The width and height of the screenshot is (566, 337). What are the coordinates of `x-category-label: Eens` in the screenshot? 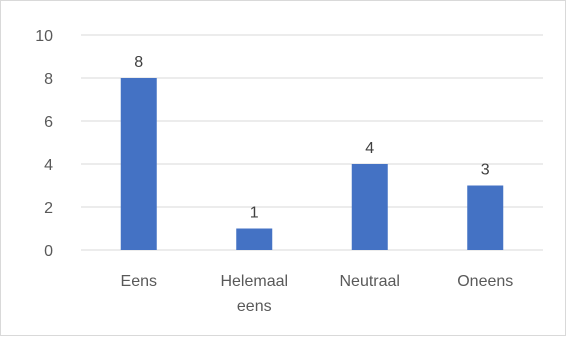 It's located at (139, 281).